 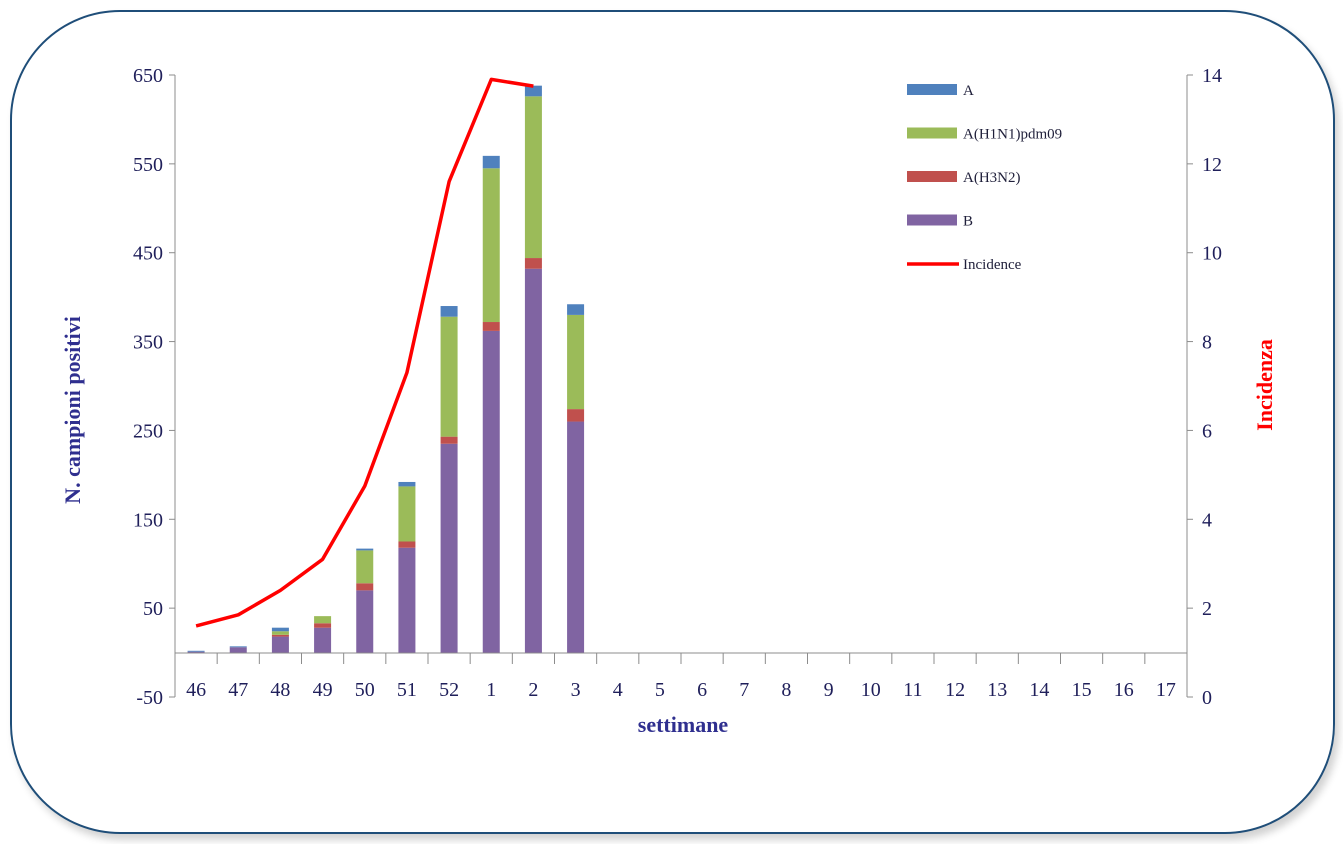 I want to click on x-tick-label: 5, so click(x=660, y=690).